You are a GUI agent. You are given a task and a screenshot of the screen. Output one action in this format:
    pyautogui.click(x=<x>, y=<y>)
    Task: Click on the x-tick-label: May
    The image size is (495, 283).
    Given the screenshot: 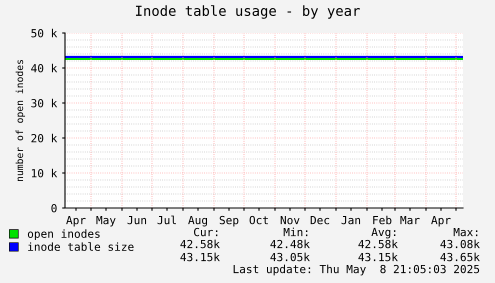 What is the action you would take?
    pyautogui.click(x=106, y=221)
    